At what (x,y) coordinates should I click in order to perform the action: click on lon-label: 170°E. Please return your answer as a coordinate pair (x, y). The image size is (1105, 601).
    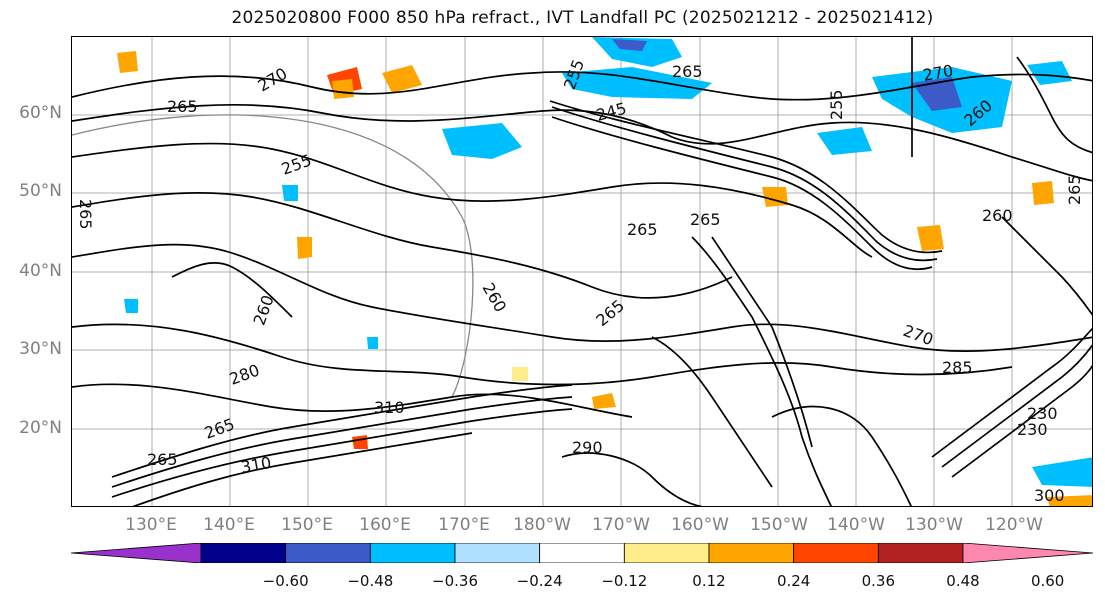
    Looking at the image, I should click on (464, 525).